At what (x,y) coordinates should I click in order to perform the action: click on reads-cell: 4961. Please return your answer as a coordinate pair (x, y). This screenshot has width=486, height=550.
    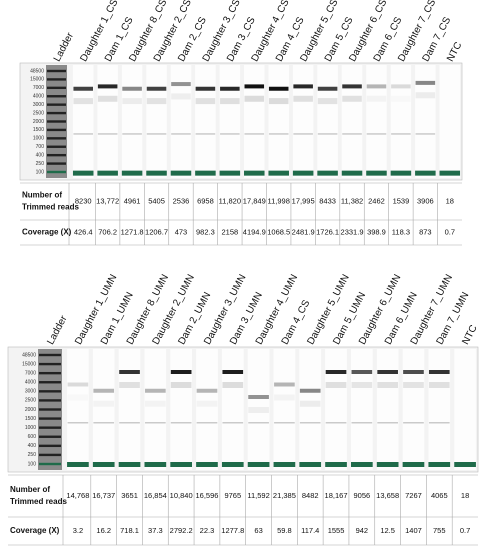
    Looking at the image, I should click on (132, 200).